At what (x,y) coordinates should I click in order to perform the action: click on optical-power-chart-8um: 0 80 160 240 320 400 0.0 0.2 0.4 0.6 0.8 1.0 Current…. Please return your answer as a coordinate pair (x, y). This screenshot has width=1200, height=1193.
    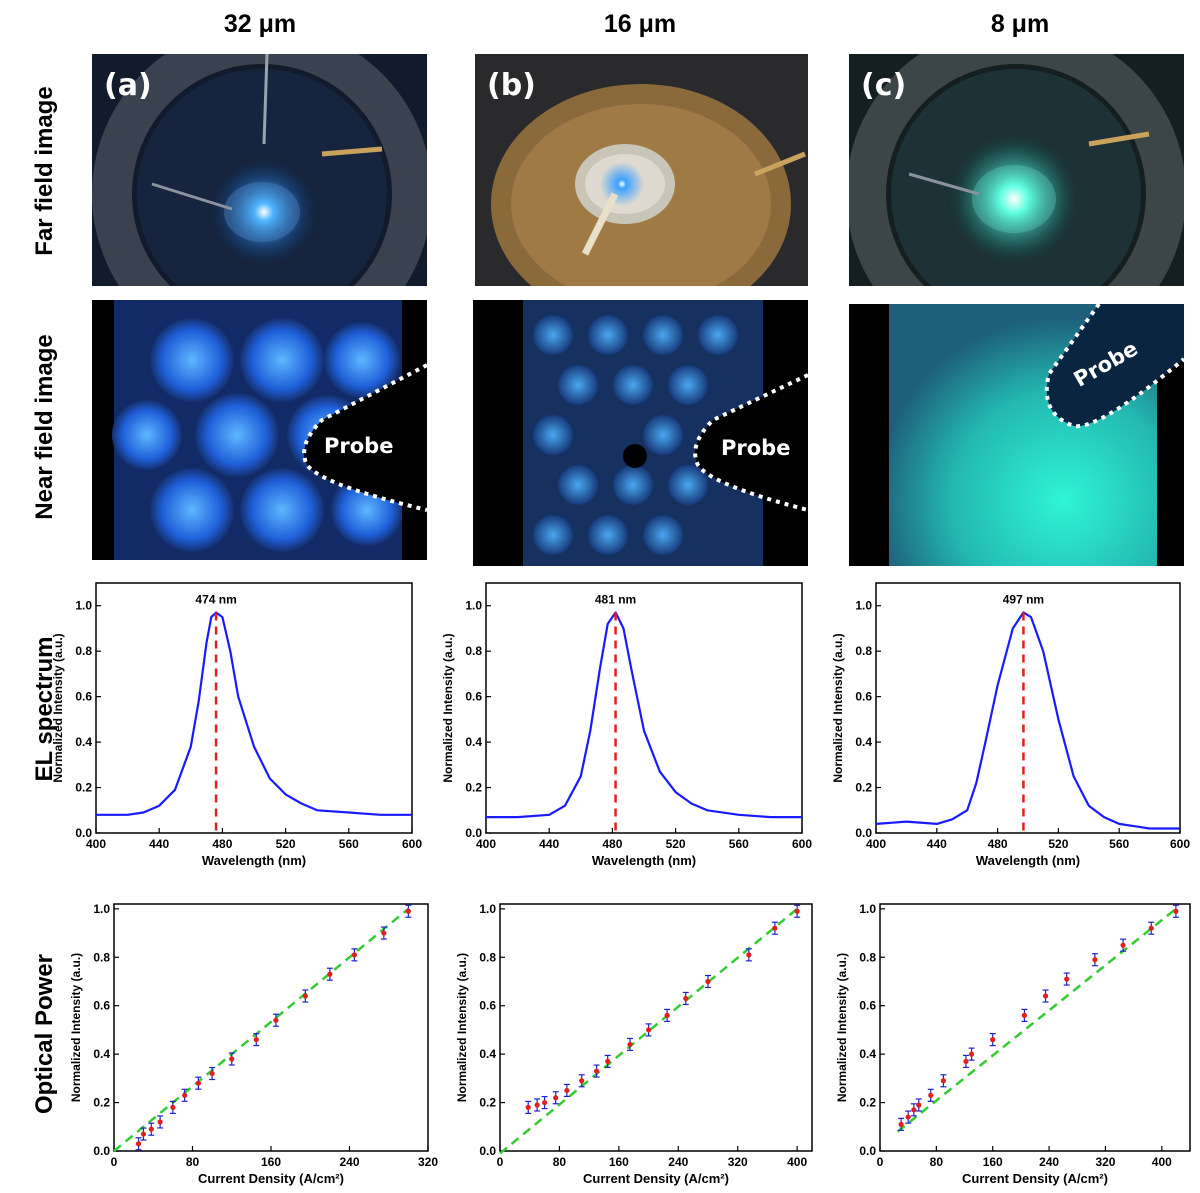
    Looking at the image, I should click on (1013, 1044).